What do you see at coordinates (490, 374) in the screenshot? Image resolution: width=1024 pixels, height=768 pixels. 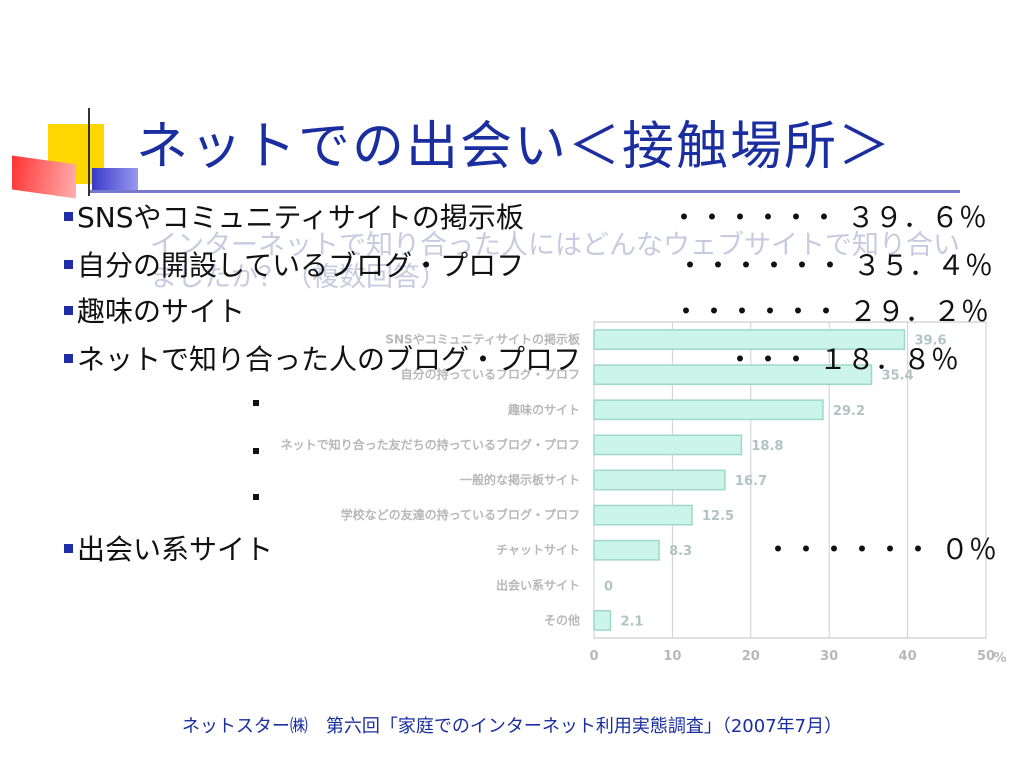 I see `category-label: 自分の持っているブログ・プロフ` at bounding box center [490, 374].